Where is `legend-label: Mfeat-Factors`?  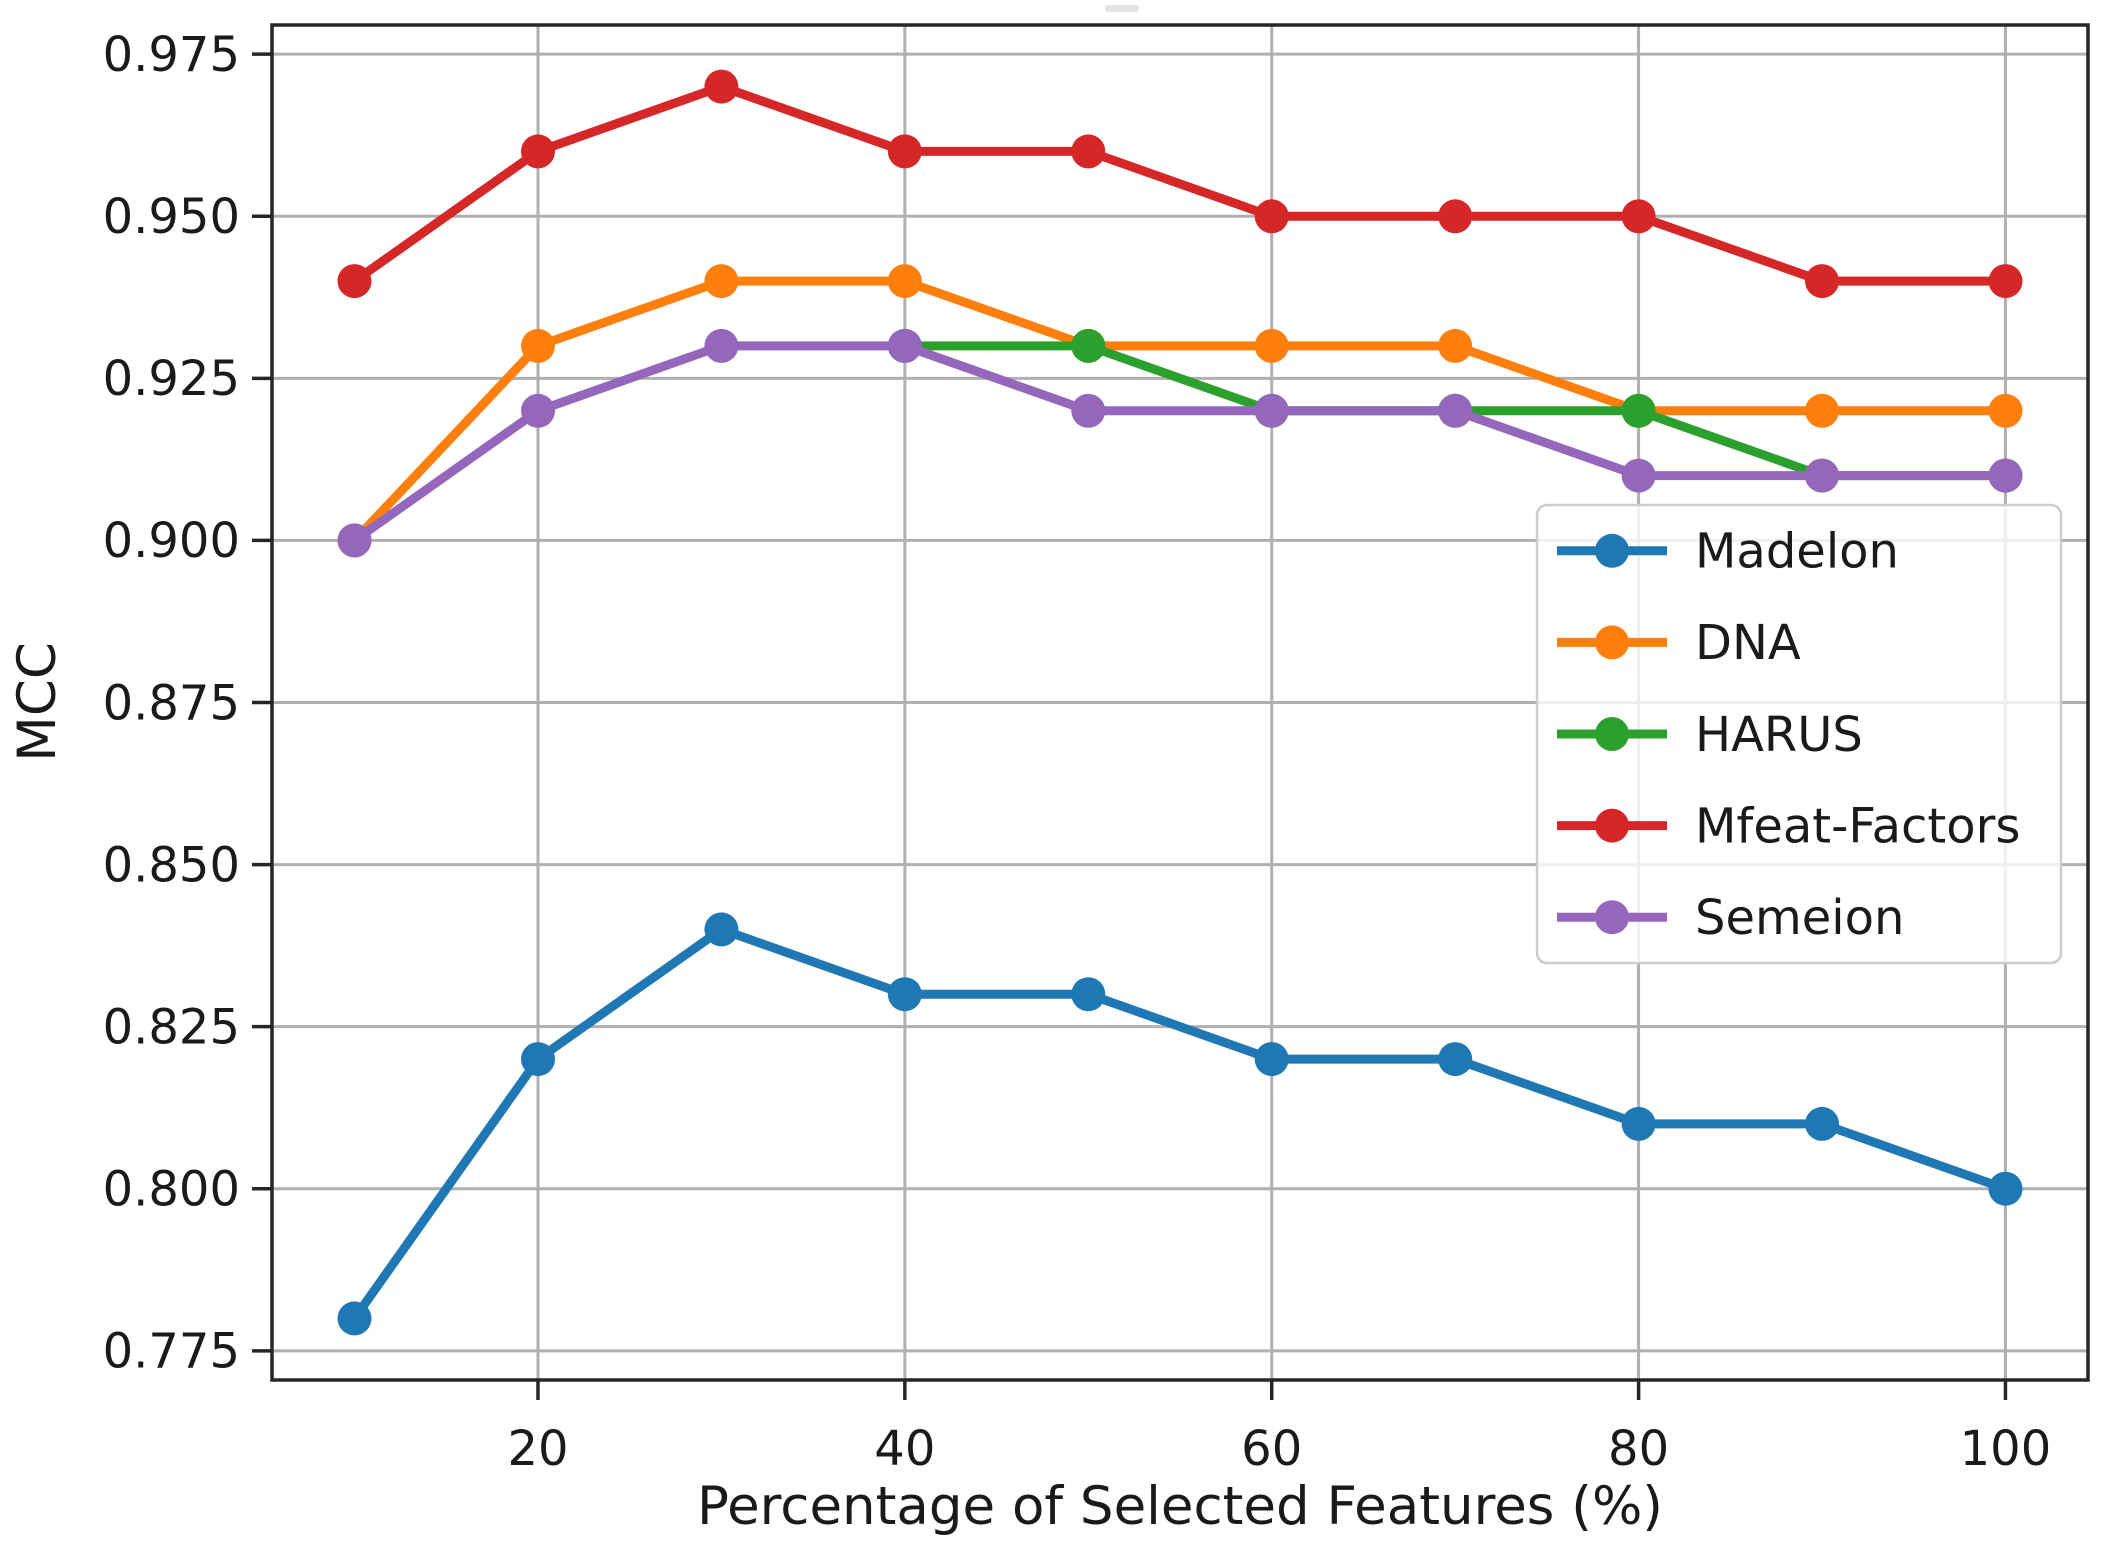 legend-label: Mfeat-Factors is located at coordinates (1857, 826).